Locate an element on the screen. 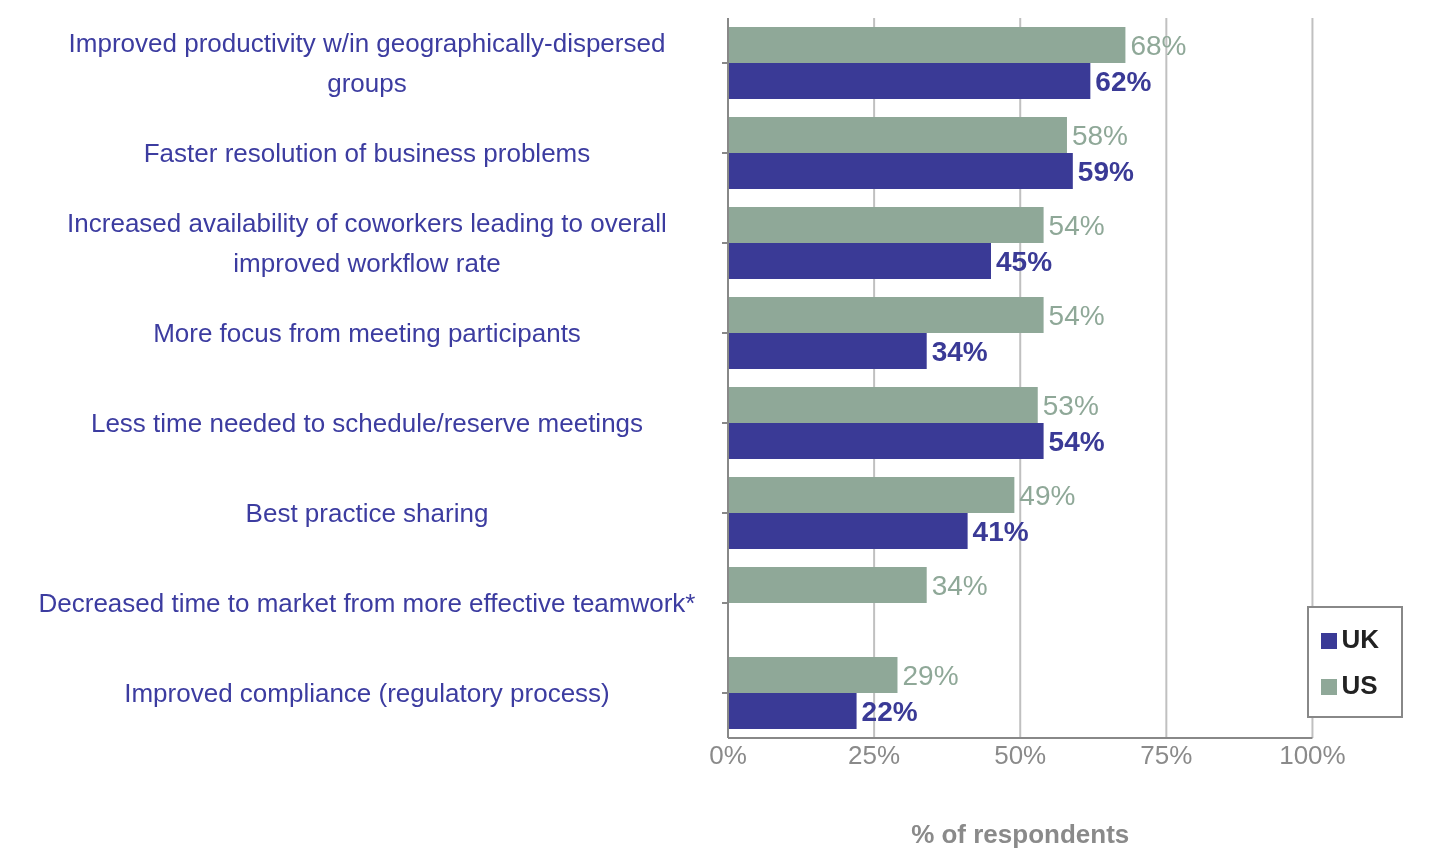 This screenshot has height=863, width=1454. y-tick-label: More focus from meeting participants is located at coordinates (367, 333).